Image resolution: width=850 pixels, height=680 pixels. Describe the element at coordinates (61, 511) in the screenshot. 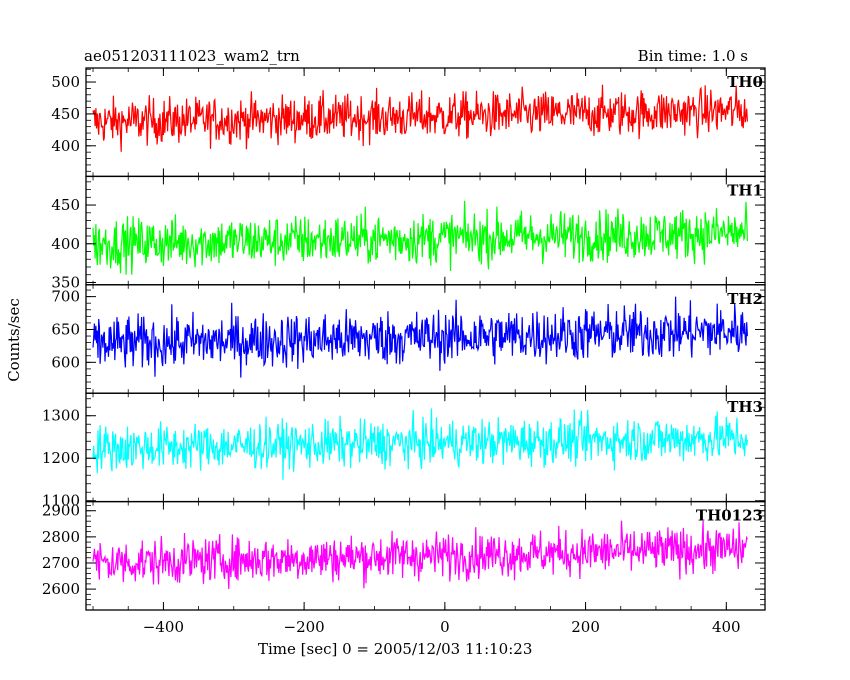

I see `y-tick-label: 2900` at that location.